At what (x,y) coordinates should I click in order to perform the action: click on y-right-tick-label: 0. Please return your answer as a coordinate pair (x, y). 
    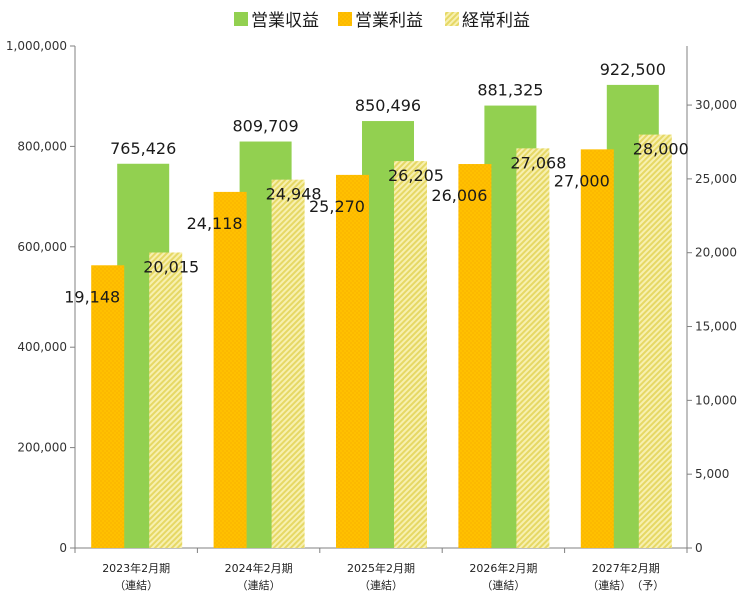
    Looking at the image, I should click on (699, 548).